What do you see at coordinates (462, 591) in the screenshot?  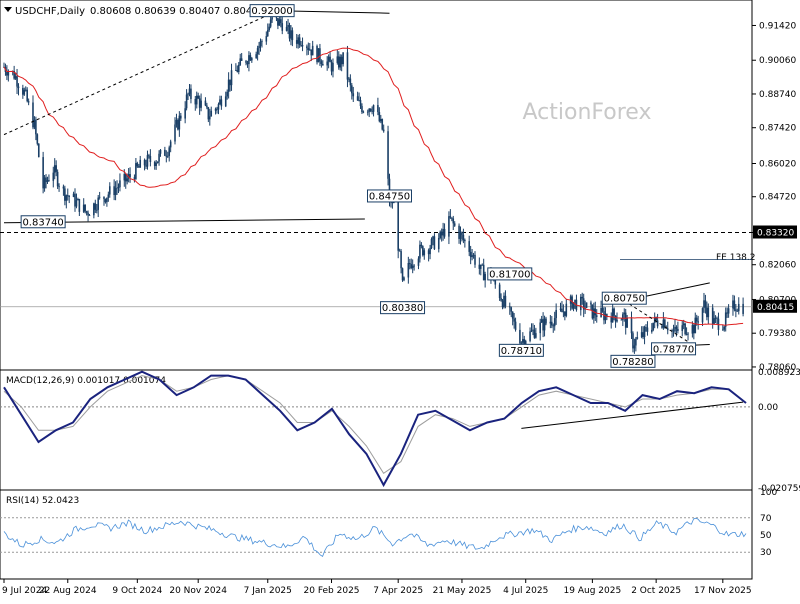 I see `x-tick-label: 21 May 2025` at bounding box center [462, 591].